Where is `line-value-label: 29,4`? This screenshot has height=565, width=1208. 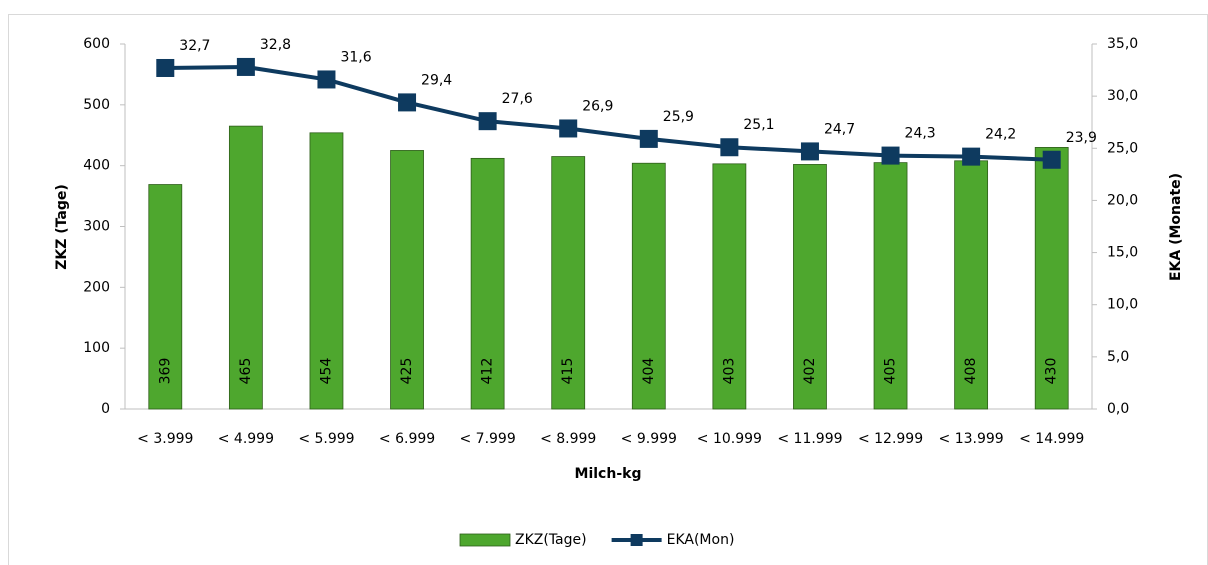
line-value-label: 29,4 is located at coordinates (436, 80).